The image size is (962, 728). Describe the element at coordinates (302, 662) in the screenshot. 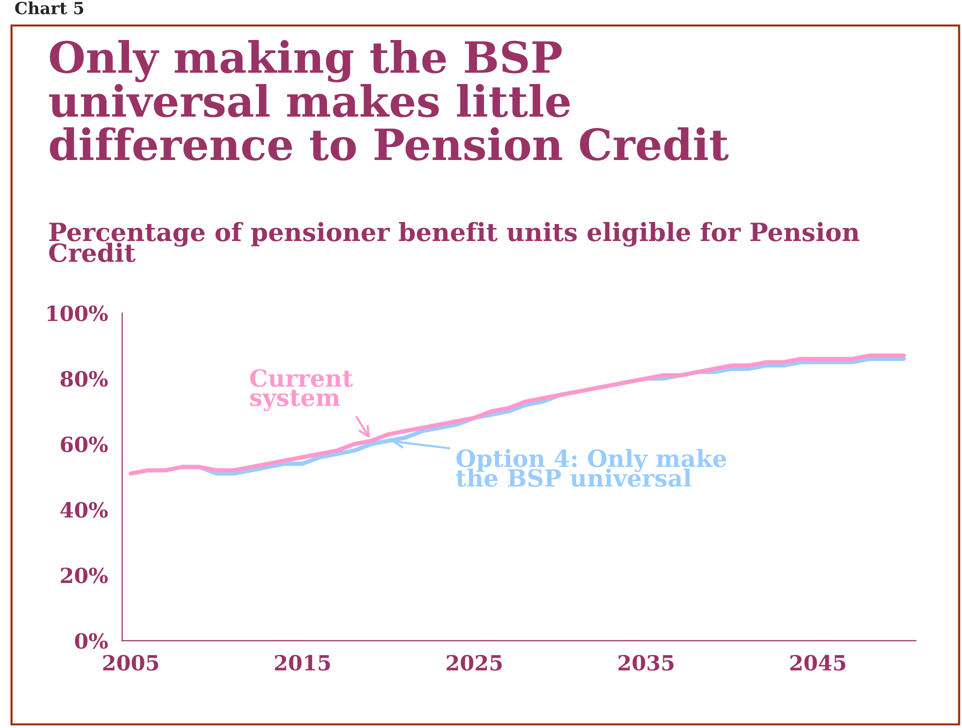

I see `x-tick-label: 2015` at that location.